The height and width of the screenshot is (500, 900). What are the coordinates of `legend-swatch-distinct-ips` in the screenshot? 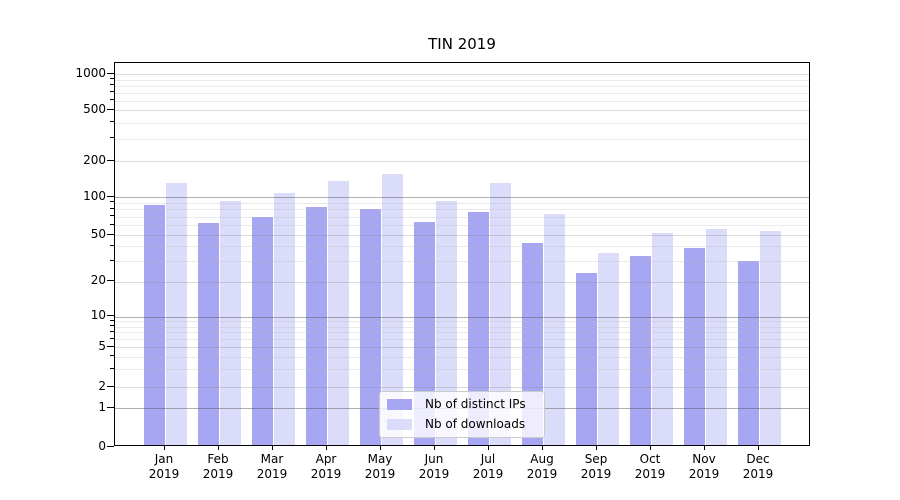 It's located at (399, 404).